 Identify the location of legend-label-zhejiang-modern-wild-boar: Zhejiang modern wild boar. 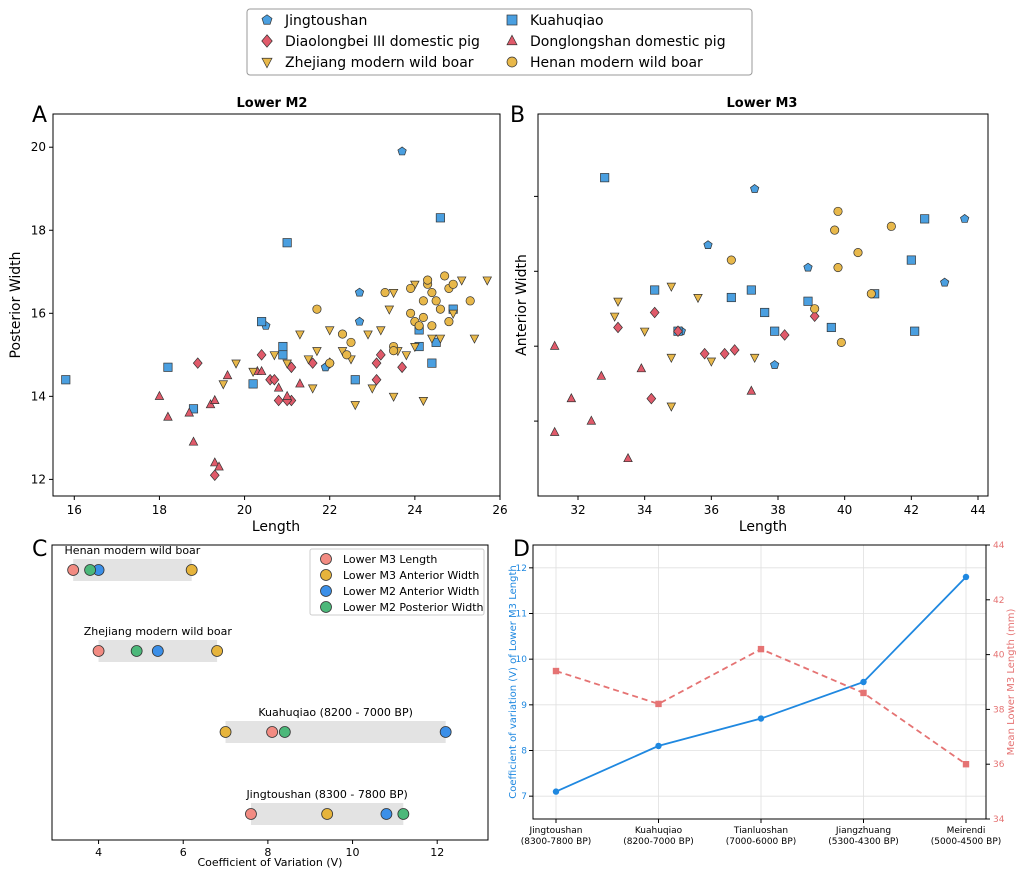
(379, 63).